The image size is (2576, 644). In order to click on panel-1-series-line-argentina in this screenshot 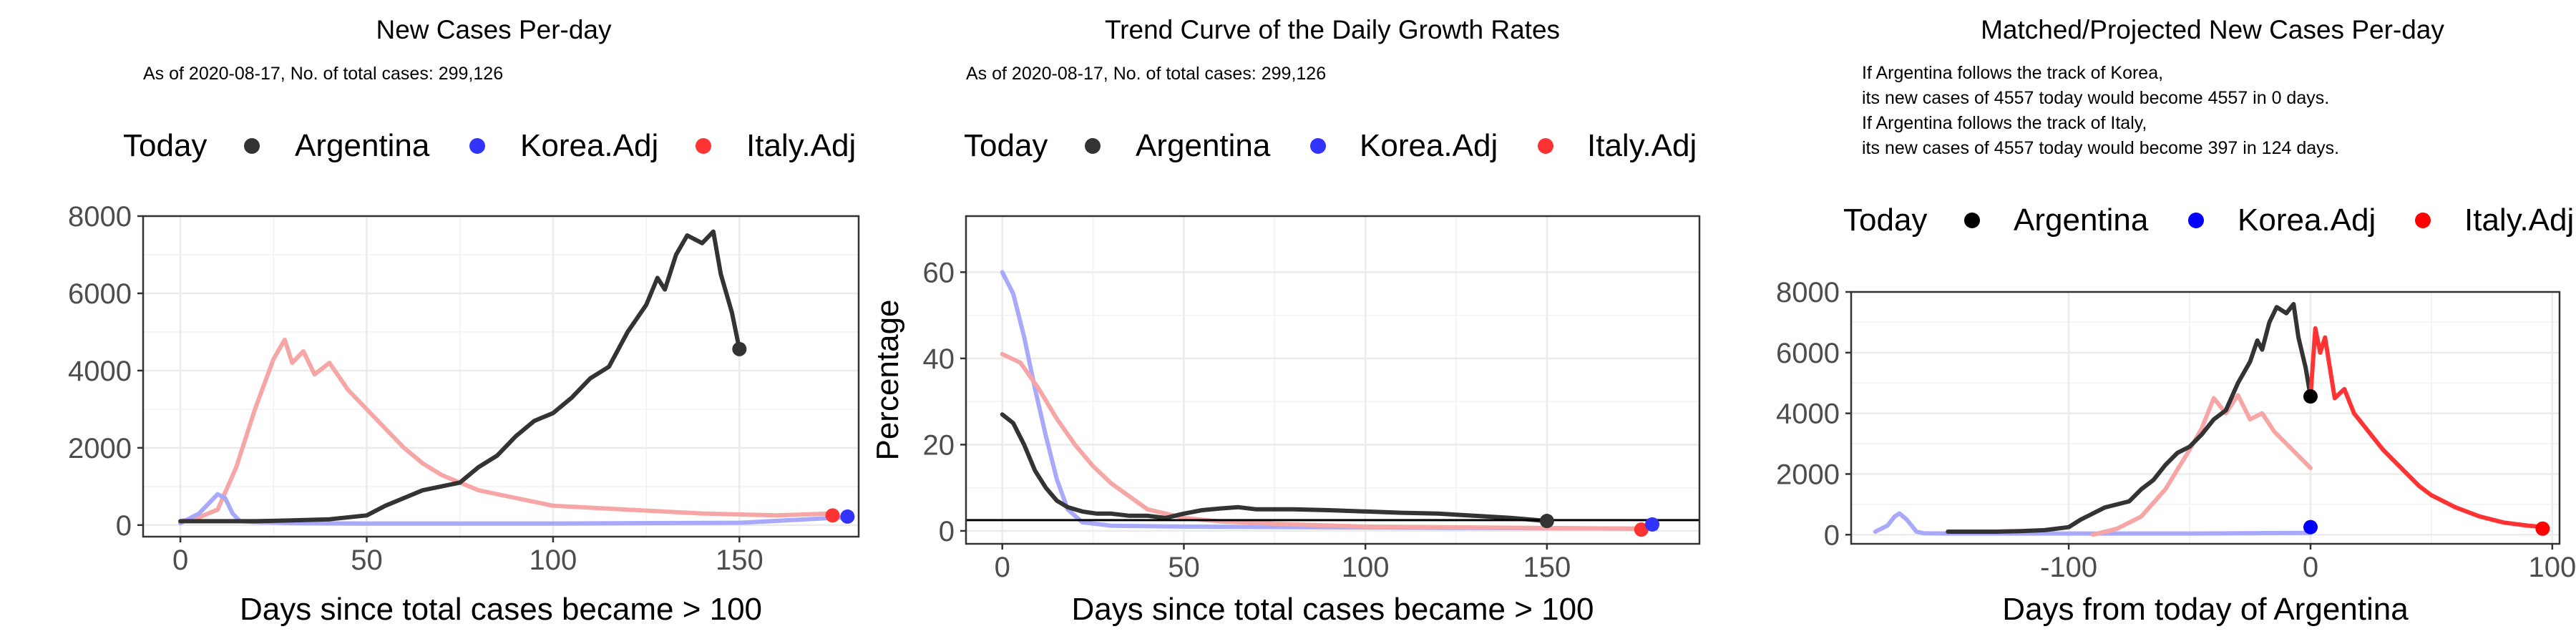, I will do `click(460, 376)`.